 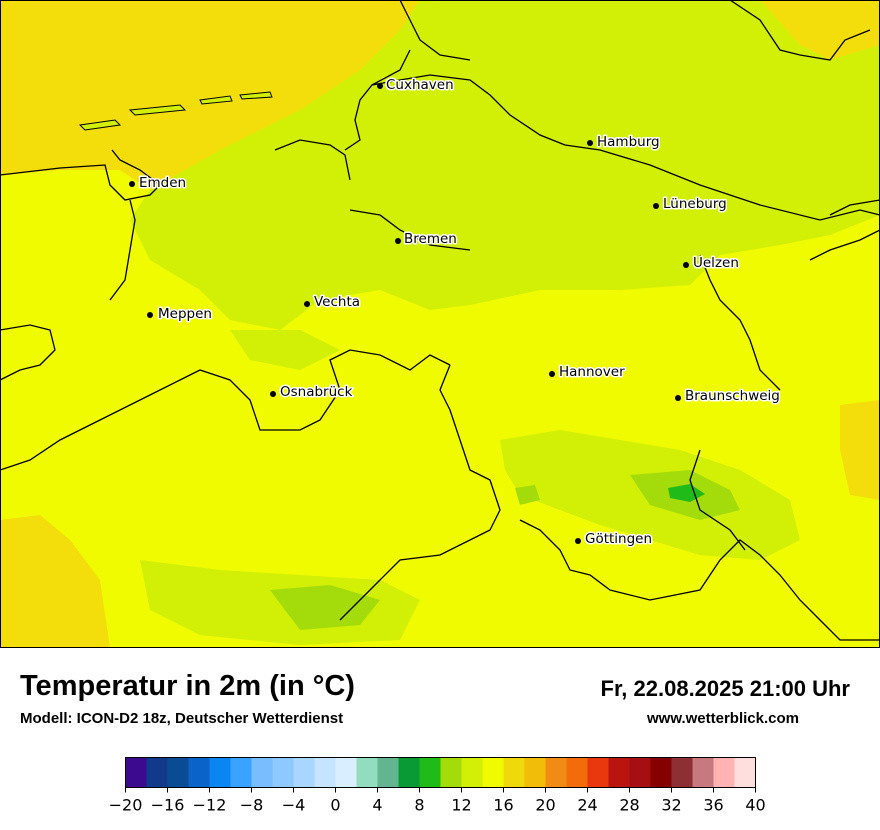 What do you see at coordinates (126, 805) in the screenshot?
I see `legend-tick-label: −20` at bounding box center [126, 805].